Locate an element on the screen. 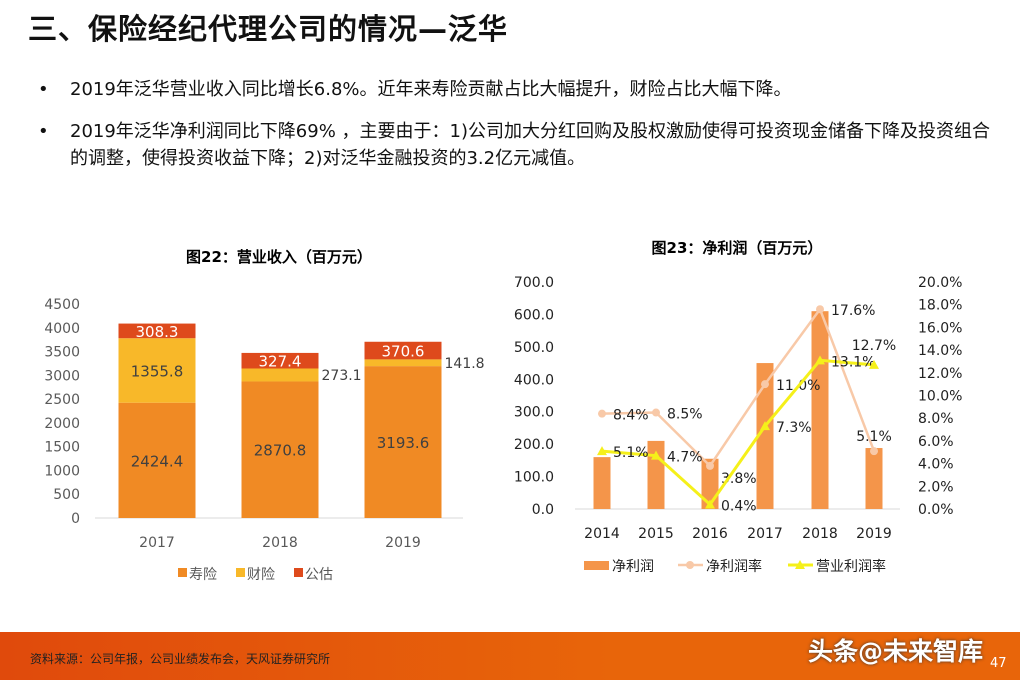  data-label: 8.5% is located at coordinates (685, 415).